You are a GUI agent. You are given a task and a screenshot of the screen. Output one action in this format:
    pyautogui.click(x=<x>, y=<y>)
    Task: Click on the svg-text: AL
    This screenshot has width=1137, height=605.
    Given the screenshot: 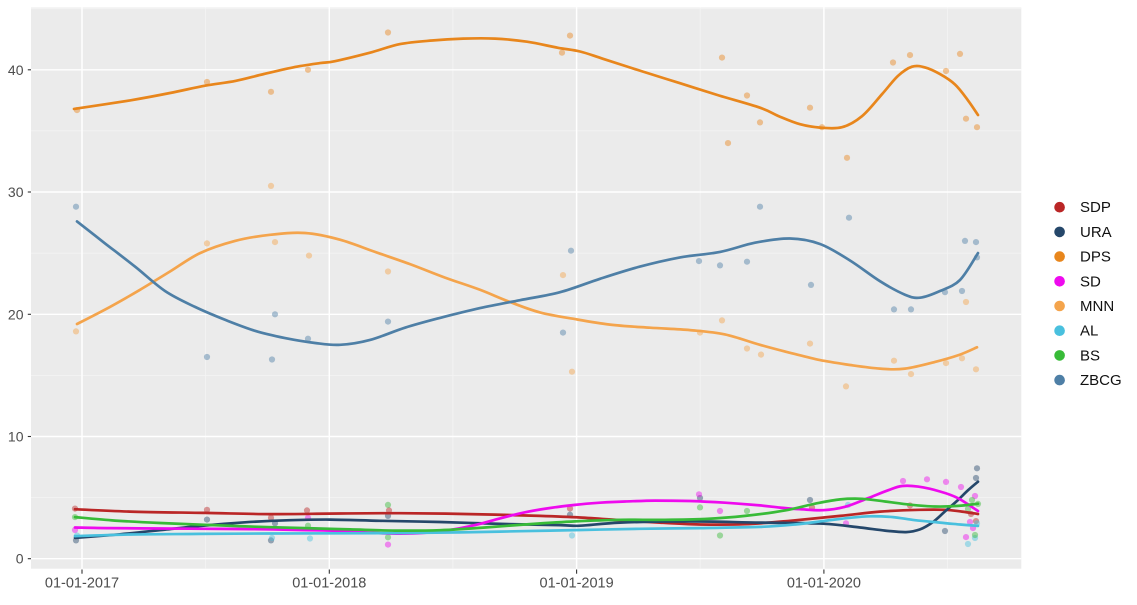 What is the action you would take?
    pyautogui.click(x=1089, y=331)
    